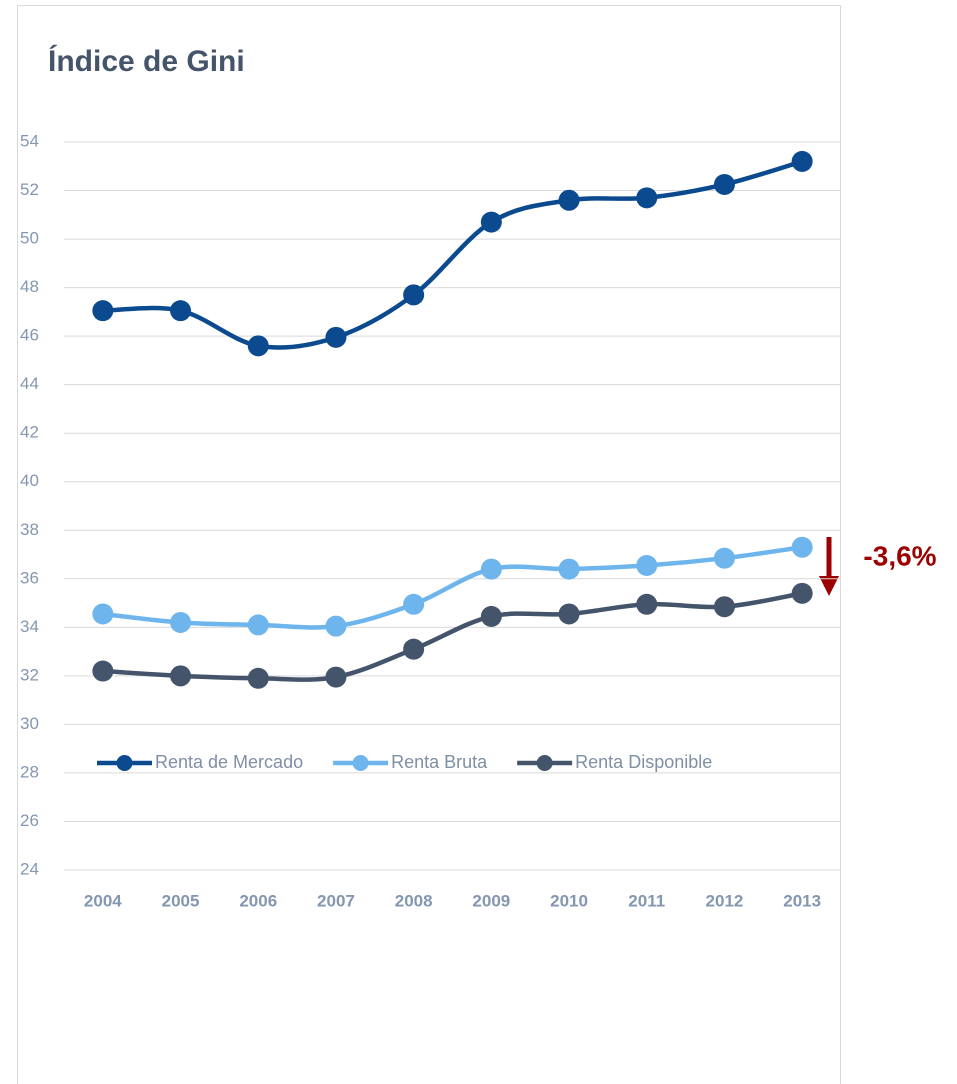 The height and width of the screenshot is (1084, 957). Describe the element at coordinates (29, 335) in the screenshot. I see `y-tick-label: 46` at that location.